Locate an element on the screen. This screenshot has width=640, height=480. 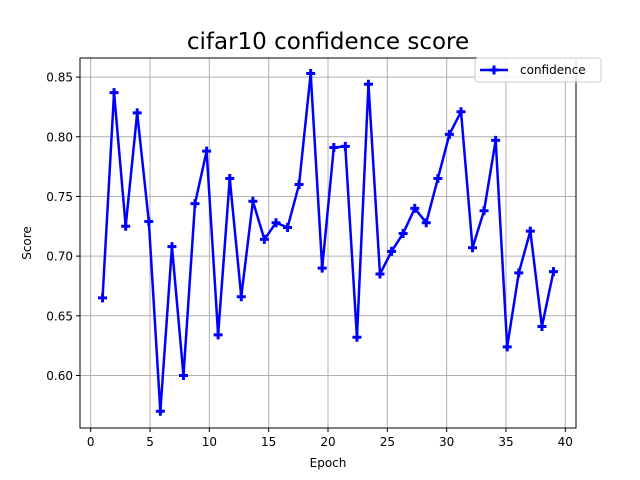
x-tick-label: 20 is located at coordinates (327, 442).